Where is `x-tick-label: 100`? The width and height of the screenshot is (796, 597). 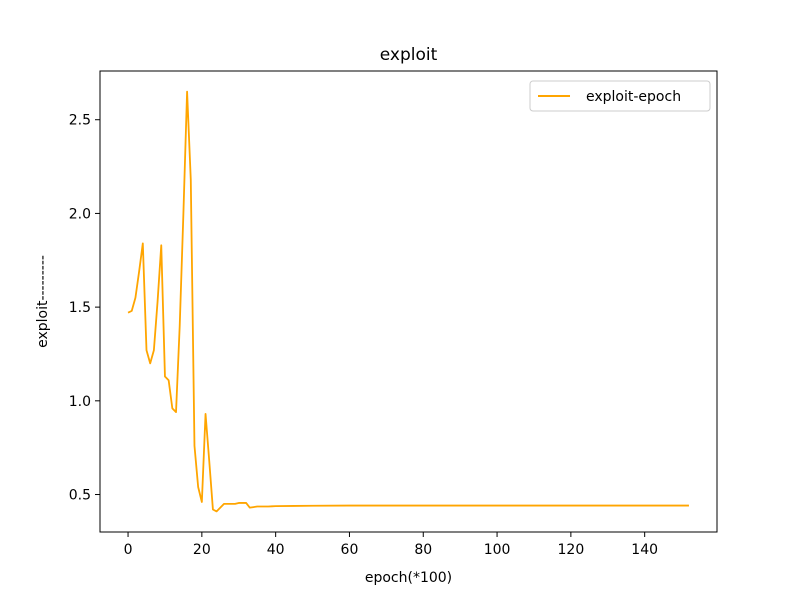 x-tick-label: 100 is located at coordinates (497, 550).